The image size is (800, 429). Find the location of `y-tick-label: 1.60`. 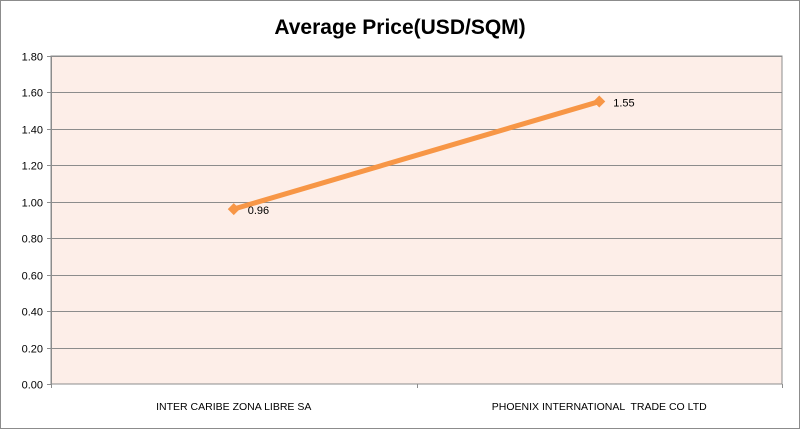

y-tick-label: 1.60 is located at coordinates (32, 94).